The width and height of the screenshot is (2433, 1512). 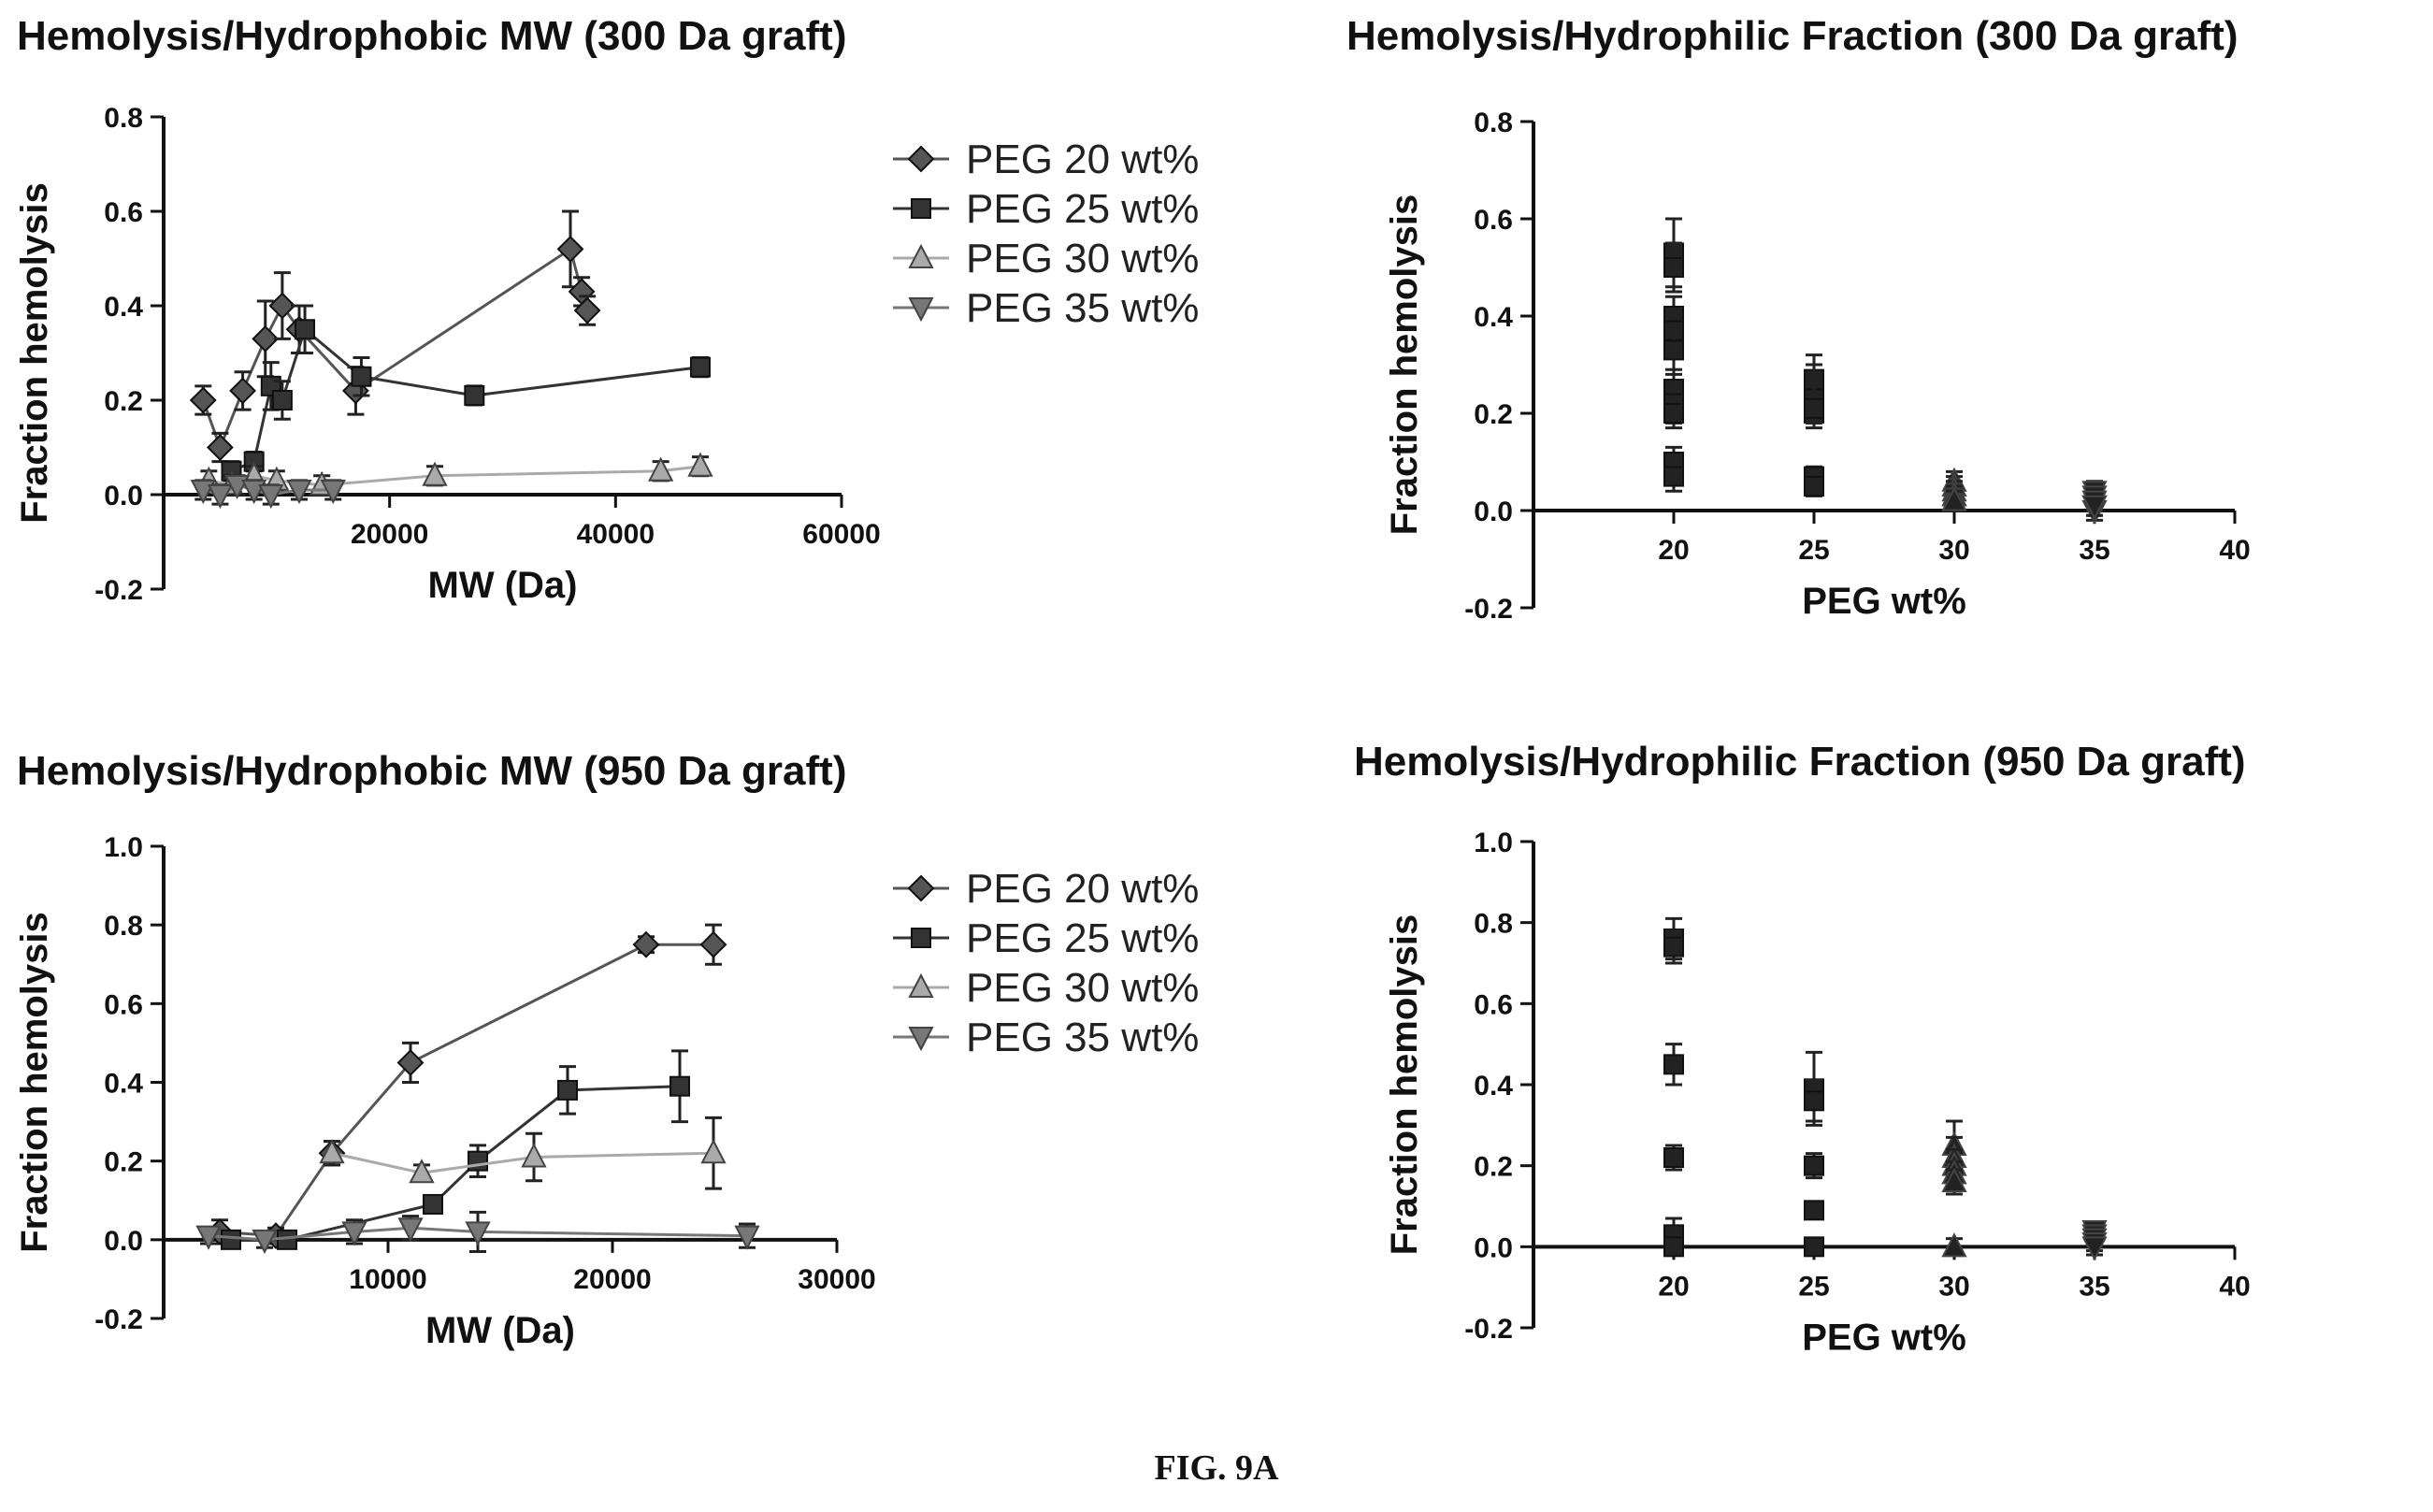 I want to click on figure-caption: FIG. 9A, so click(x=1216, y=1468).